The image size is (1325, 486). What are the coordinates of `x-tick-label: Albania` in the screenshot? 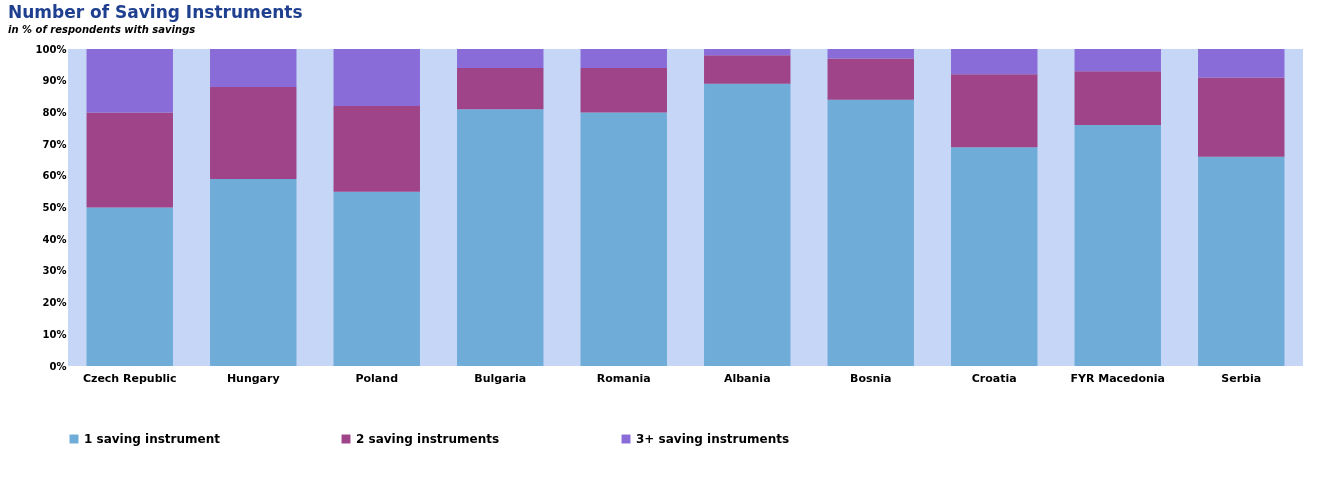 It's located at (747, 378).